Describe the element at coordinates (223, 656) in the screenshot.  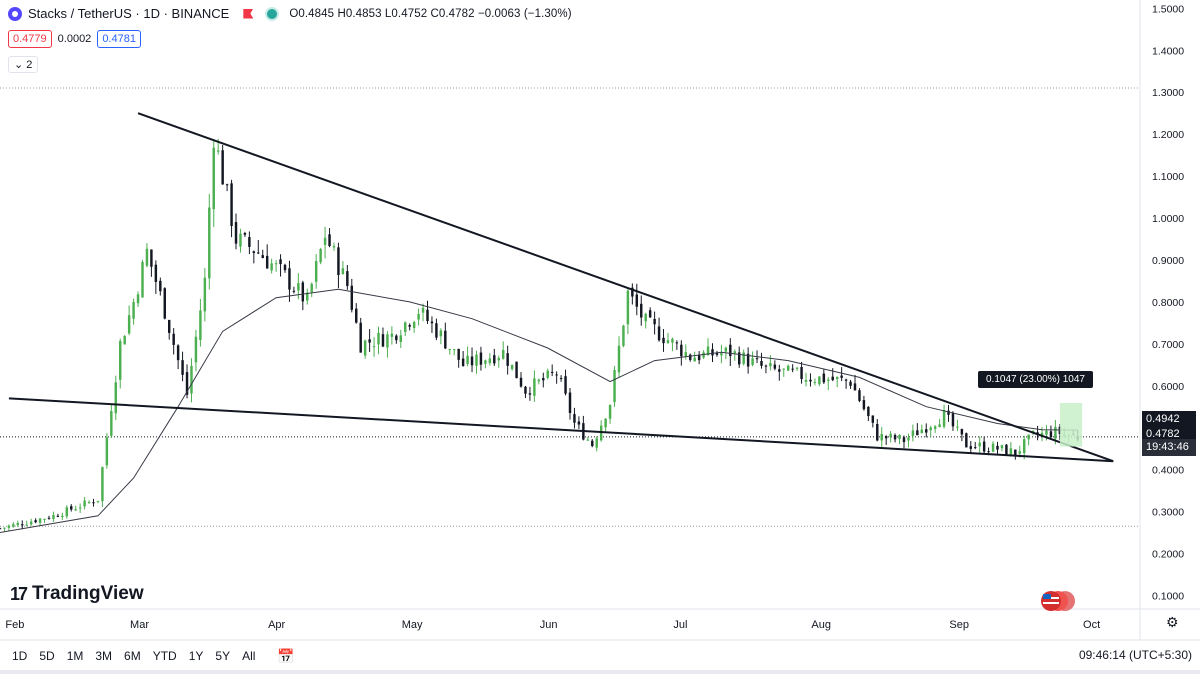
I see `range-5y-button: 5Y` at that location.